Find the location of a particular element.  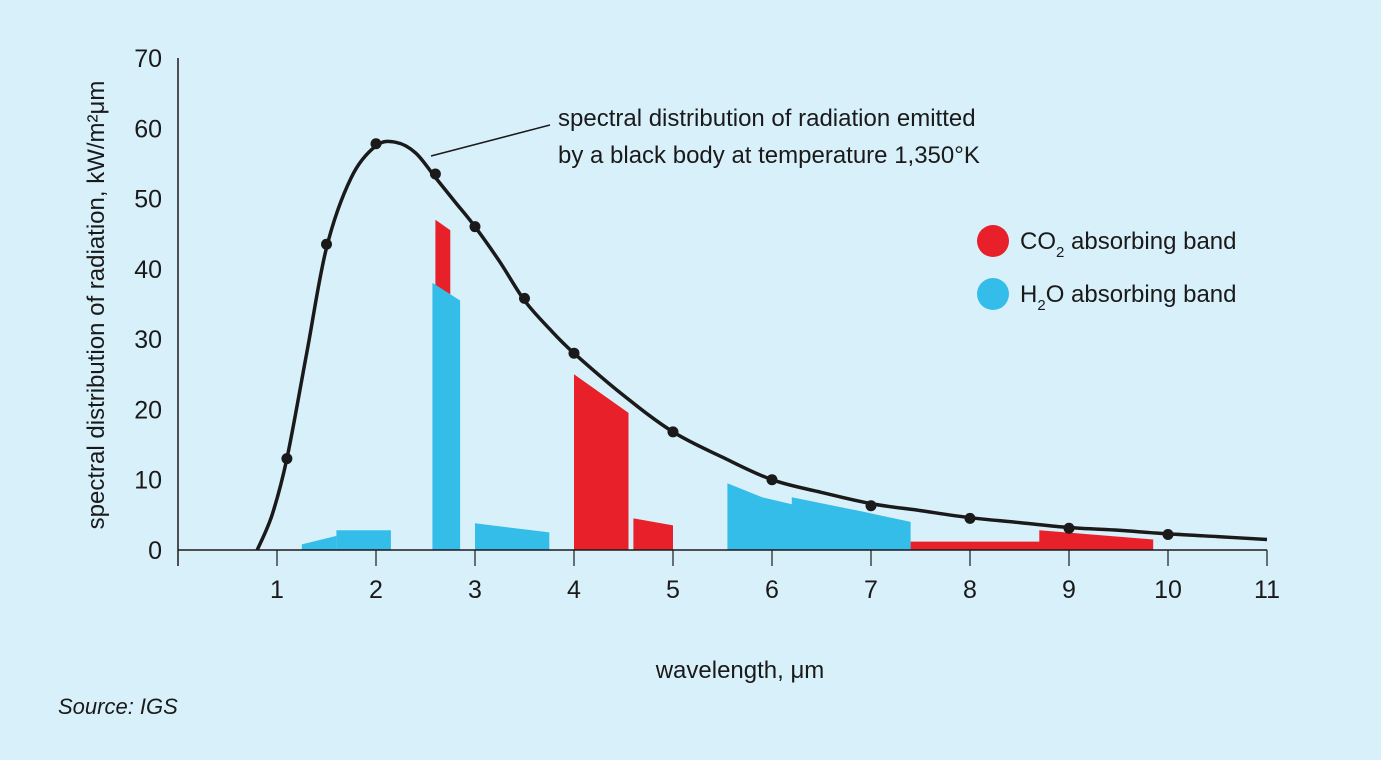

legend-label-co2: CO2 absorbing band is located at coordinates (1128, 244).